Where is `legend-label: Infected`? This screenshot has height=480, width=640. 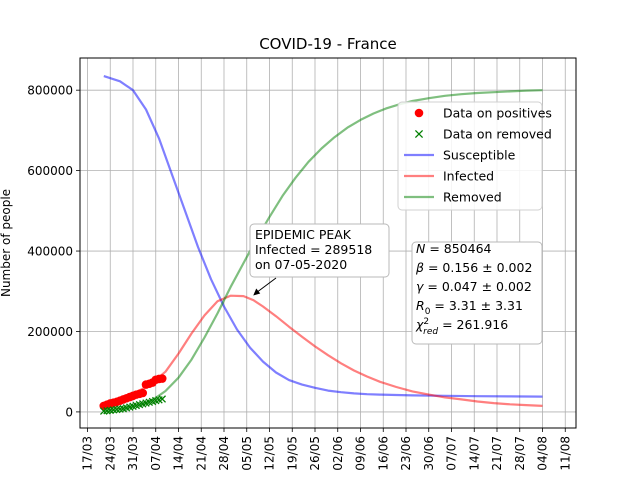 legend-label: Infected is located at coordinates (468, 176).